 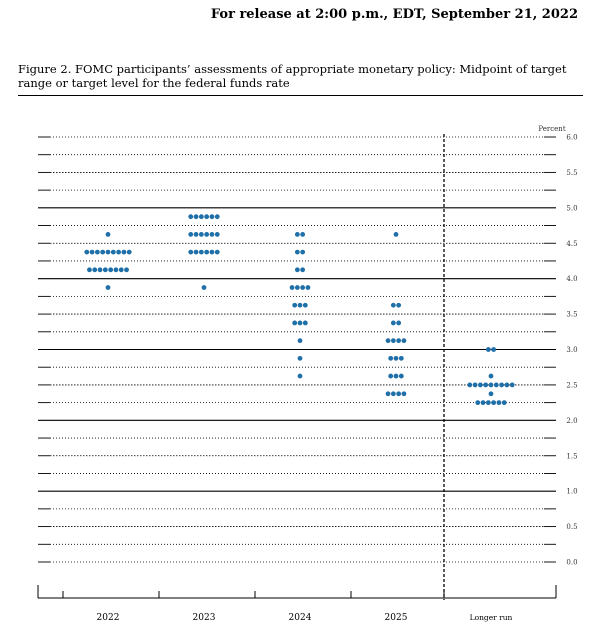 What do you see at coordinates (396, 618) in the screenshot?
I see `x-category-label: 2025` at bounding box center [396, 618].